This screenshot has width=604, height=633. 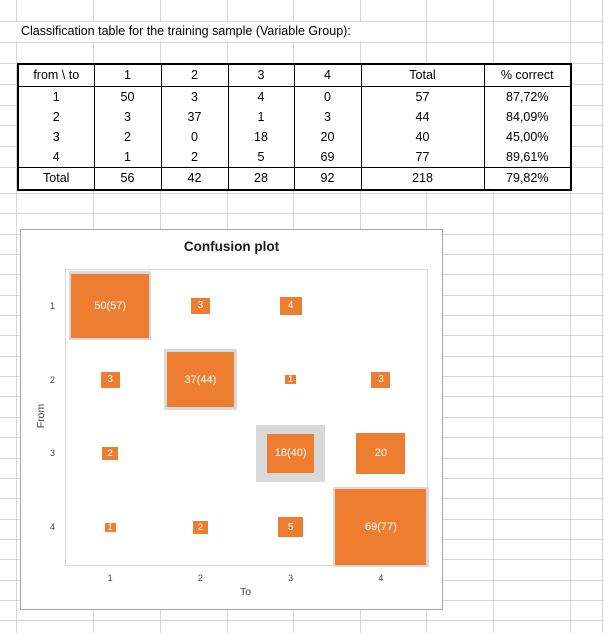 I want to click on table-cell: 42, so click(x=194, y=178).